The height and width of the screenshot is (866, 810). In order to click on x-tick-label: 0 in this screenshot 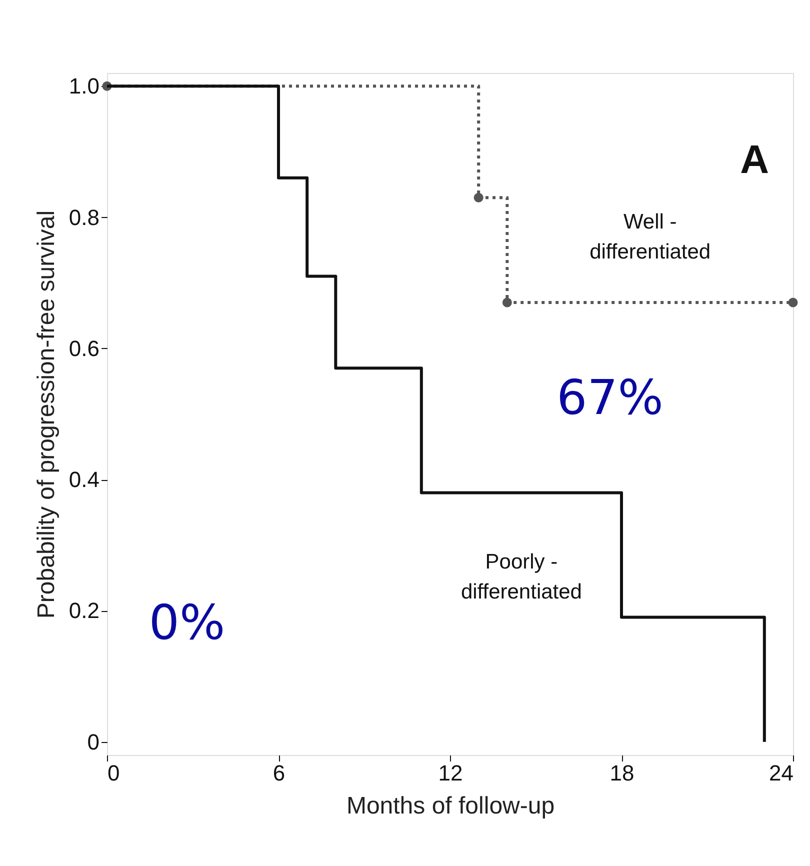, I will do `click(114, 773)`.